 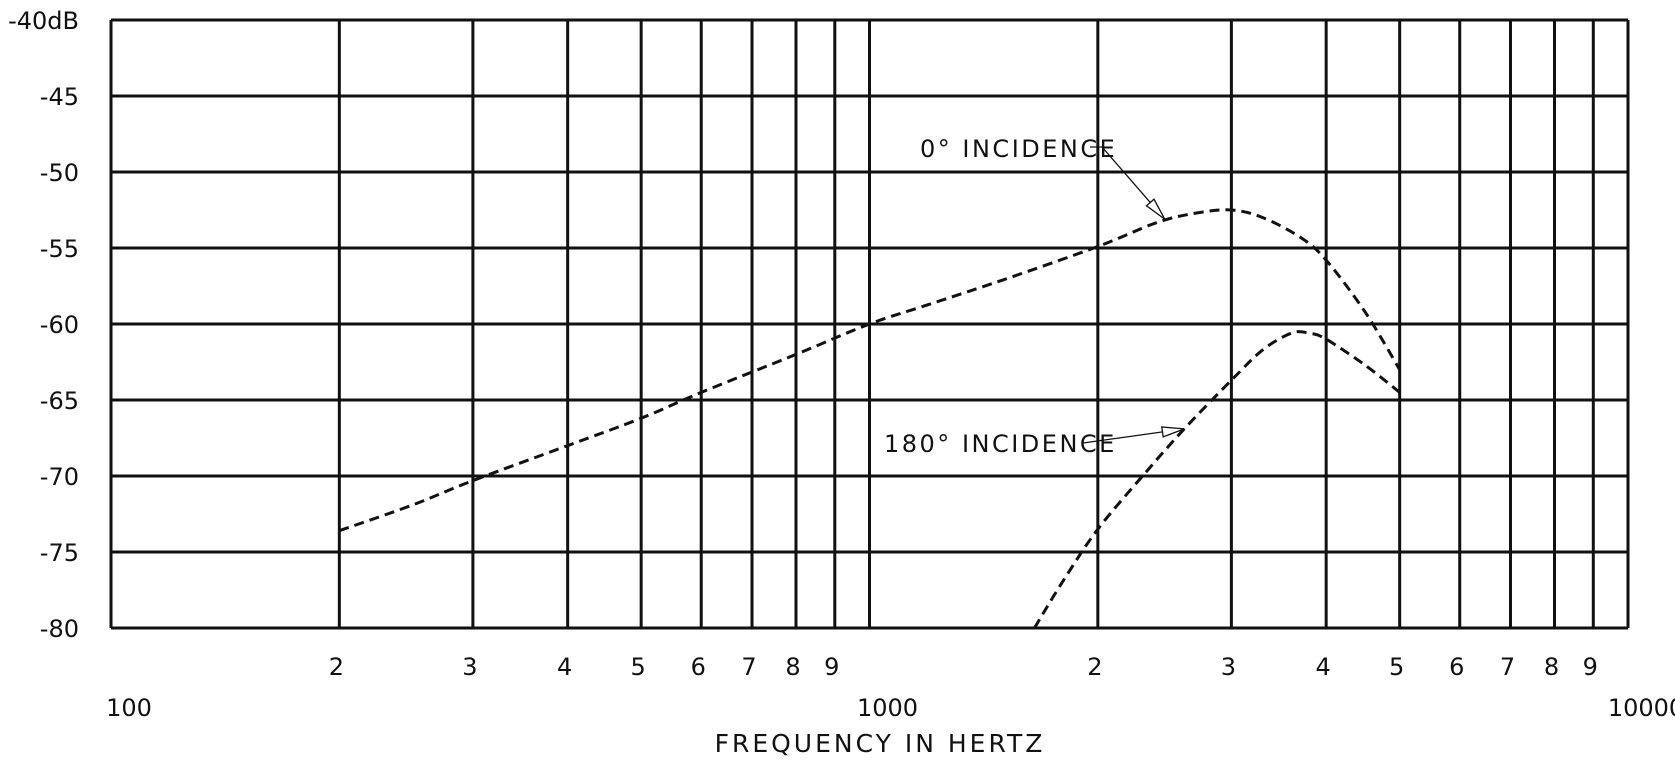 What do you see at coordinates (59, 97) in the screenshot?
I see `y-tick-label: -45` at bounding box center [59, 97].